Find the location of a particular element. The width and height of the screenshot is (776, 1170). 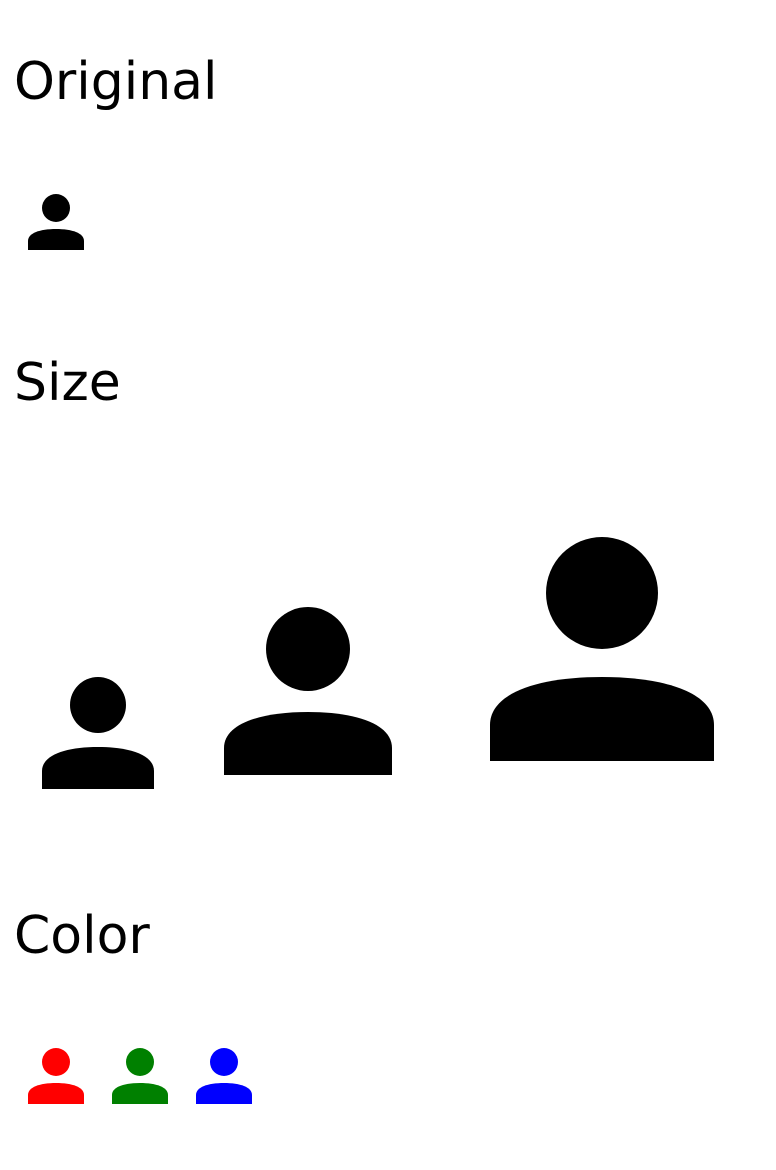

section-title-size: Size is located at coordinates (67, 383).